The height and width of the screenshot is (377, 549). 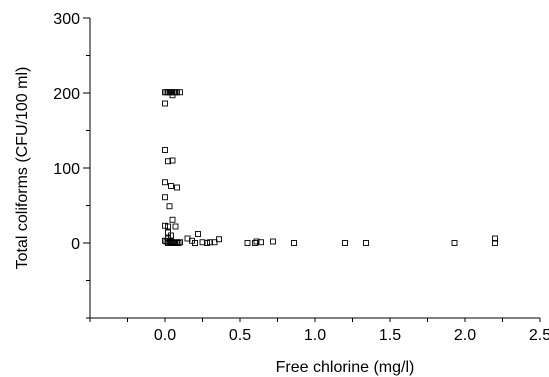 I want to click on y-tick-label: 200, so click(x=66, y=94).